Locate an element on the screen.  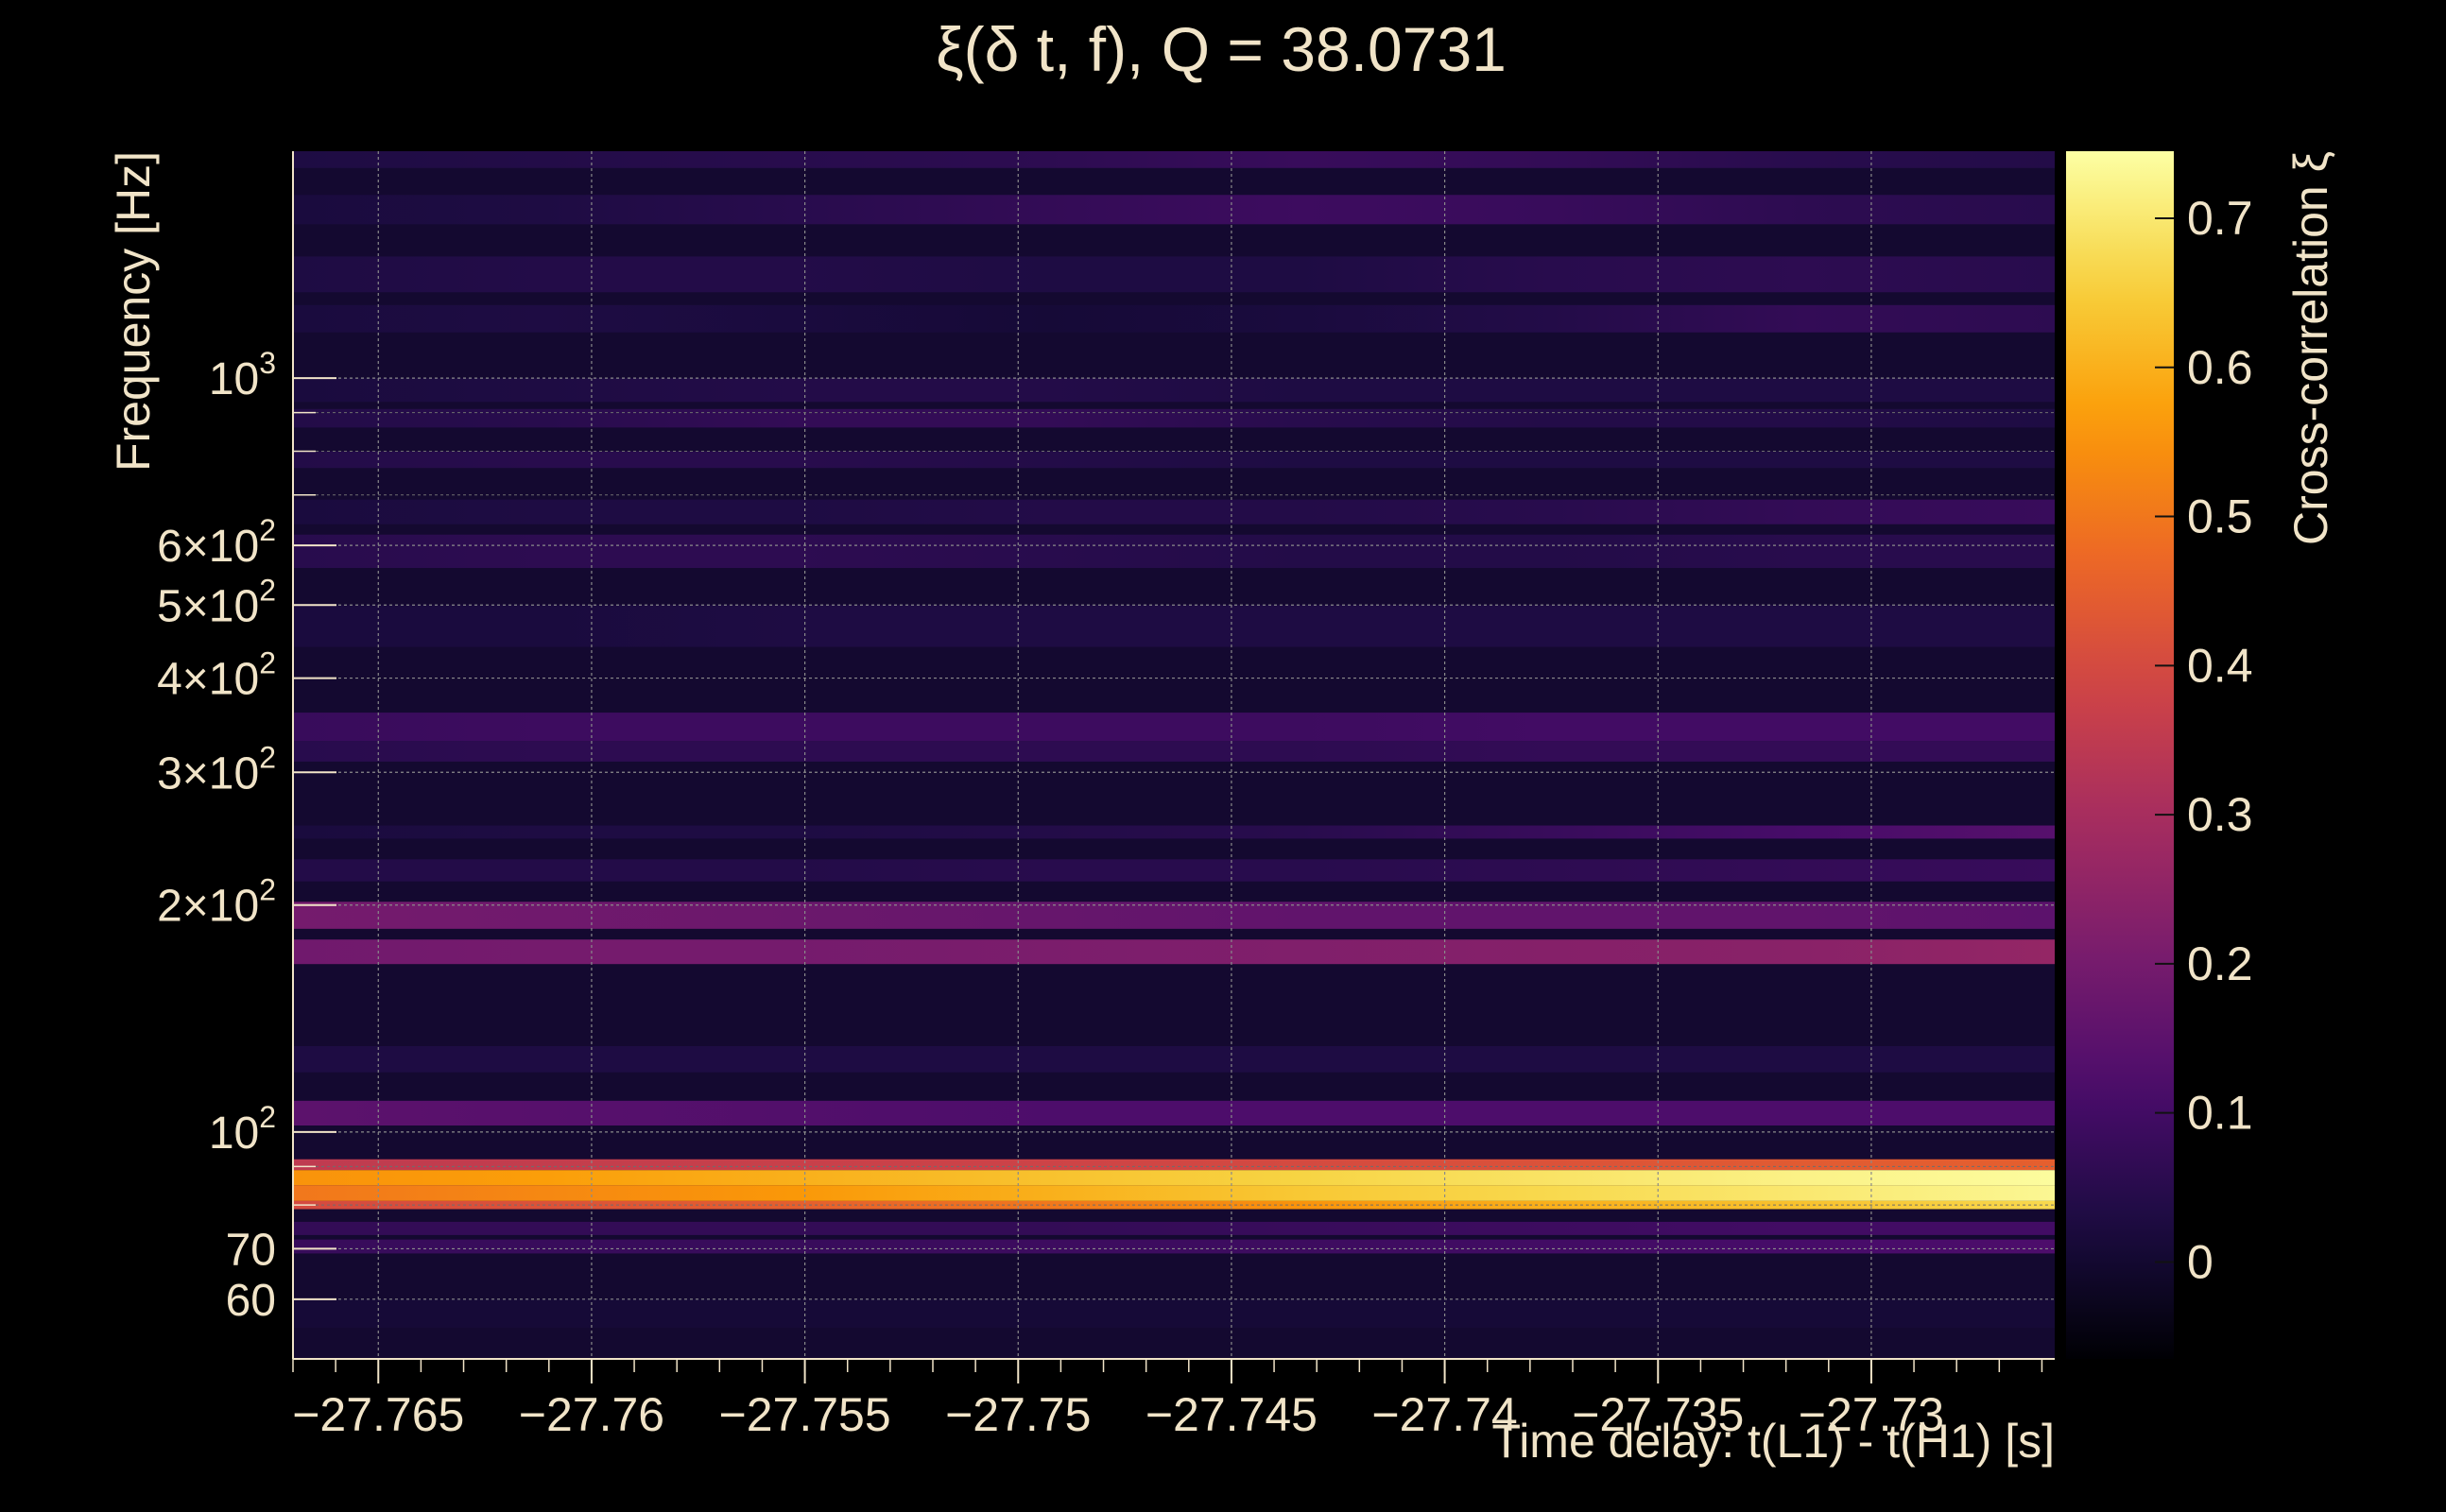
y-tick-label-base: 5×10 is located at coordinates (208, 606).